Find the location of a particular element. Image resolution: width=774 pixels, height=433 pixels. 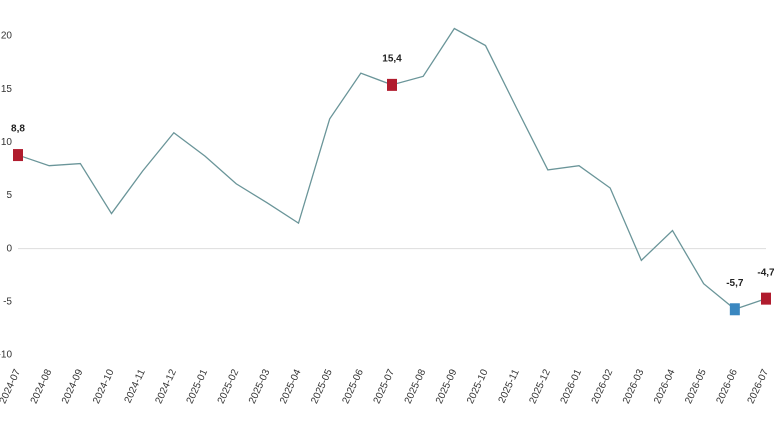

x-tick-label: 2026-04 is located at coordinates (665, 386).